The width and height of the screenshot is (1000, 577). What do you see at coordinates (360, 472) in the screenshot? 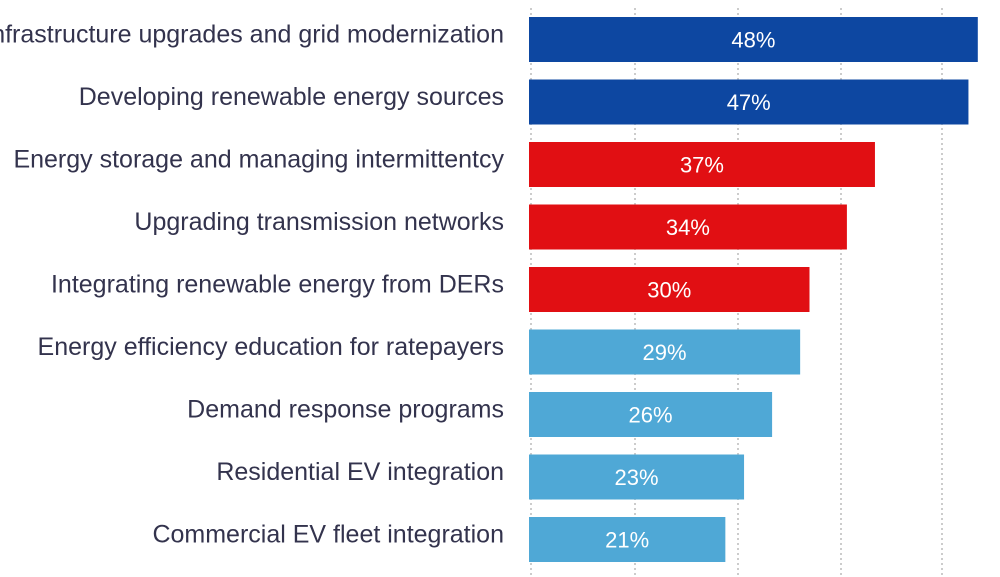
I see `category-label-8: Residential EV integration` at bounding box center [360, 472].